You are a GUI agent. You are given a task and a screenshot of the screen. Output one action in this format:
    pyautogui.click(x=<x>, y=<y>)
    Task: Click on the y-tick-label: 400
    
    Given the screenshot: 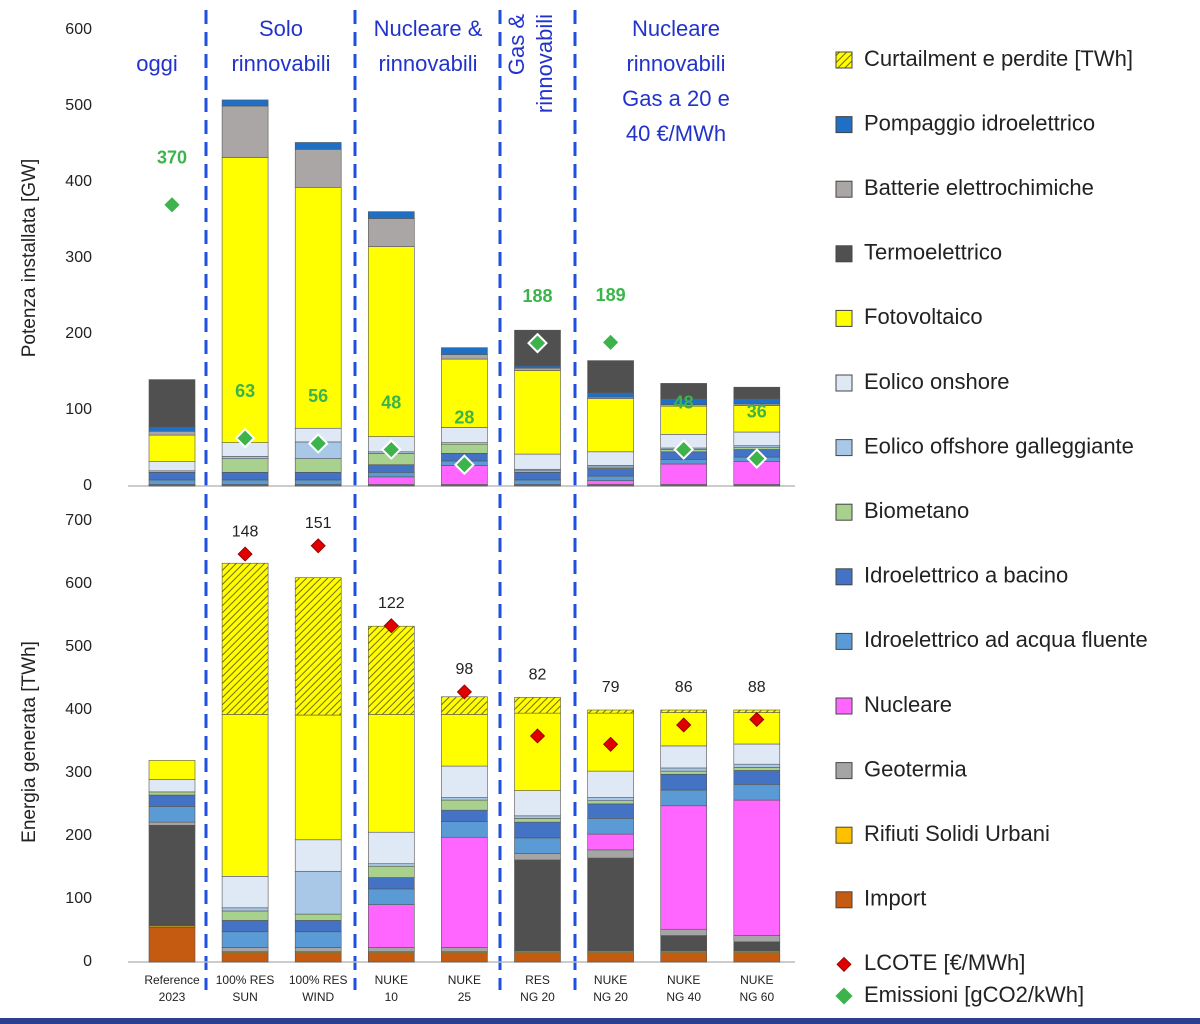 What is the action you would take?
    pyautogui.click(x=78, y=181)
    